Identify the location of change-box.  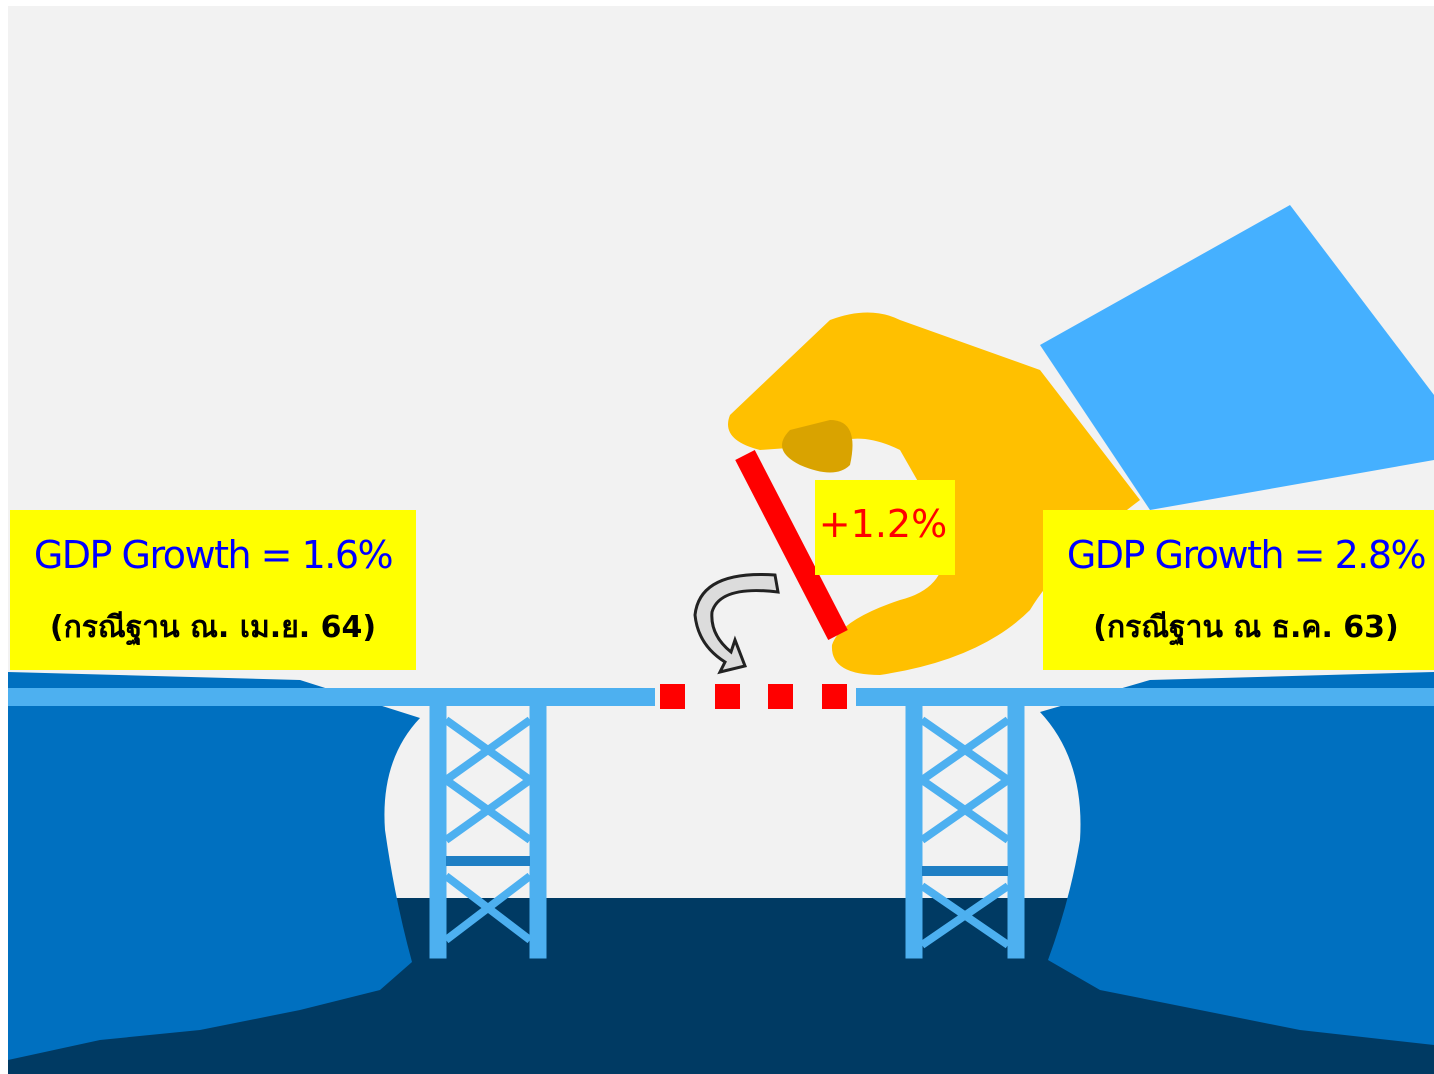
(885, 527).